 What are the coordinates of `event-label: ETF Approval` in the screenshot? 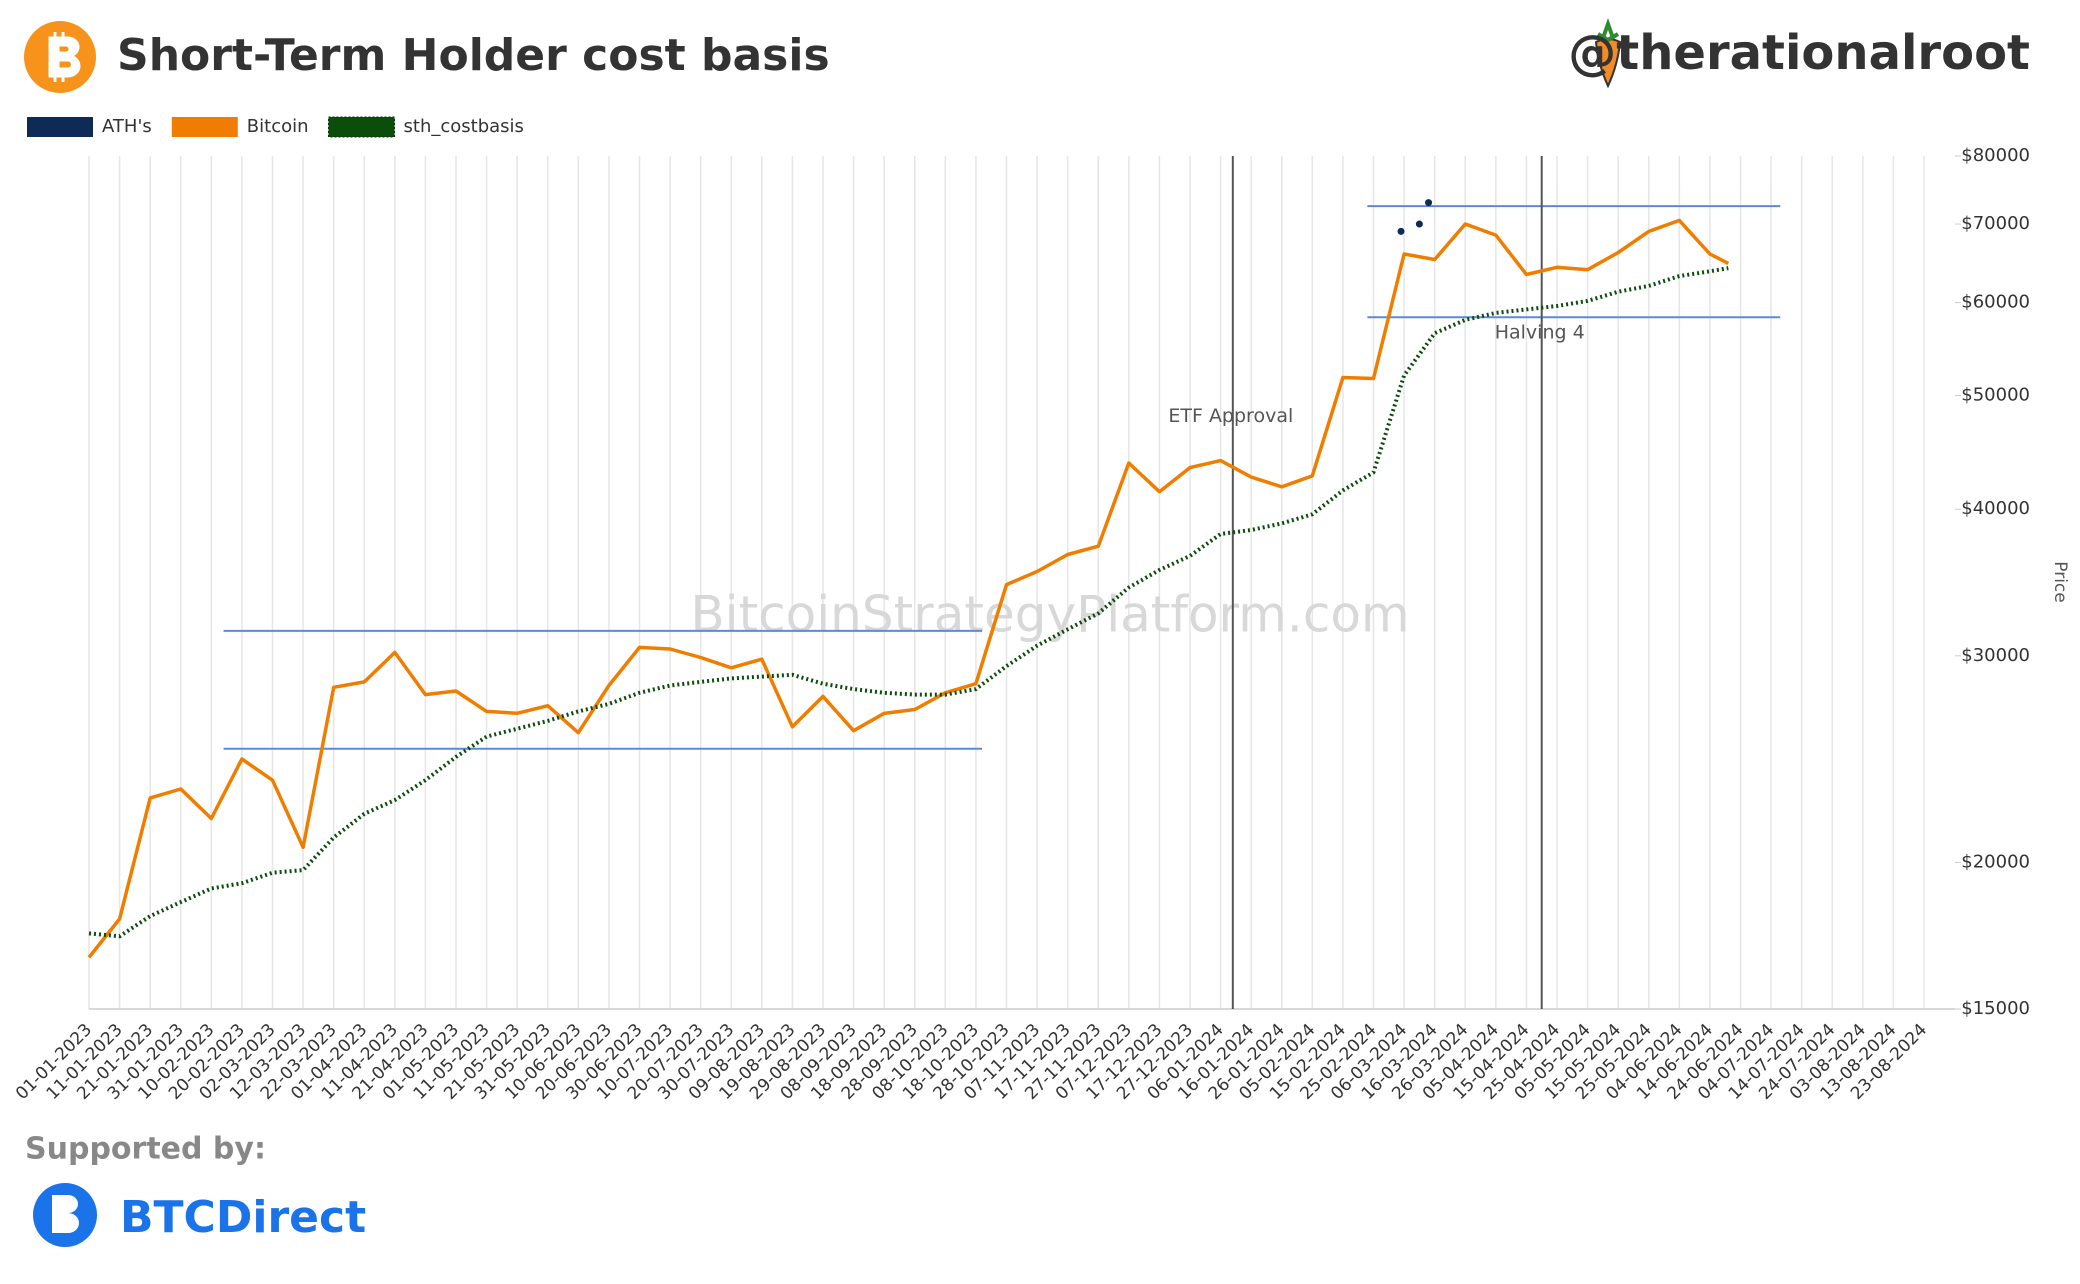 It's located at (1230, 416).